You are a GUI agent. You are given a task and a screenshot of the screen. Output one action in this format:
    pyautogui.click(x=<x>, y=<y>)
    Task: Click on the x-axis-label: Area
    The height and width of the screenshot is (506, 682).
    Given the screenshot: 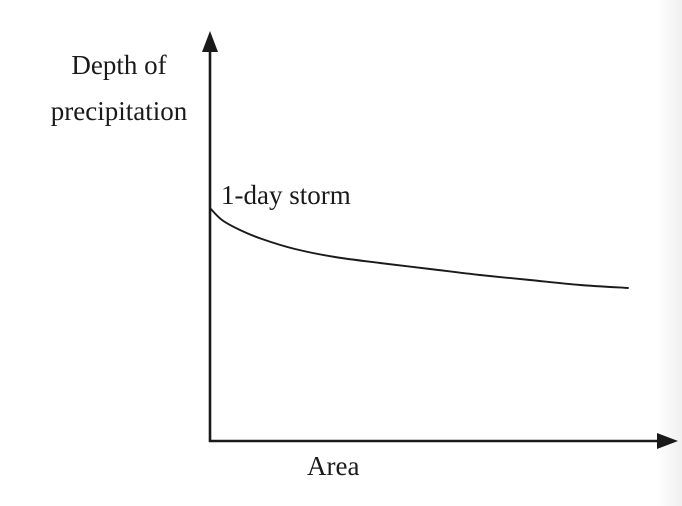 What is the action you would take?
    pyautogui.click(x=333, y=466)
    